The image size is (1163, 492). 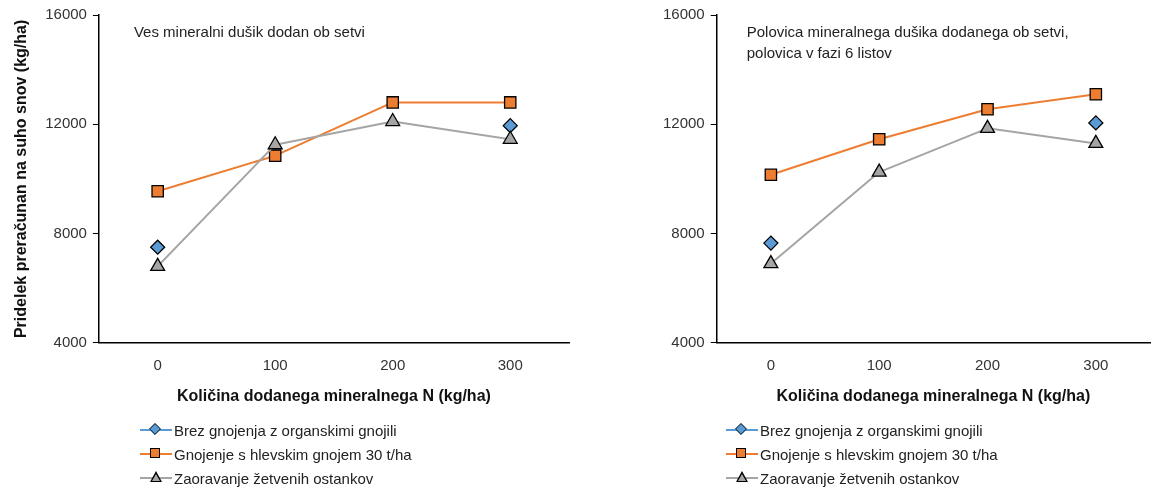 What do you see at coordinates (249, 31) in the screenshot?
I see `text: Ves mineralni dušik dodan ob setvi` at bounding box center [249, 31].